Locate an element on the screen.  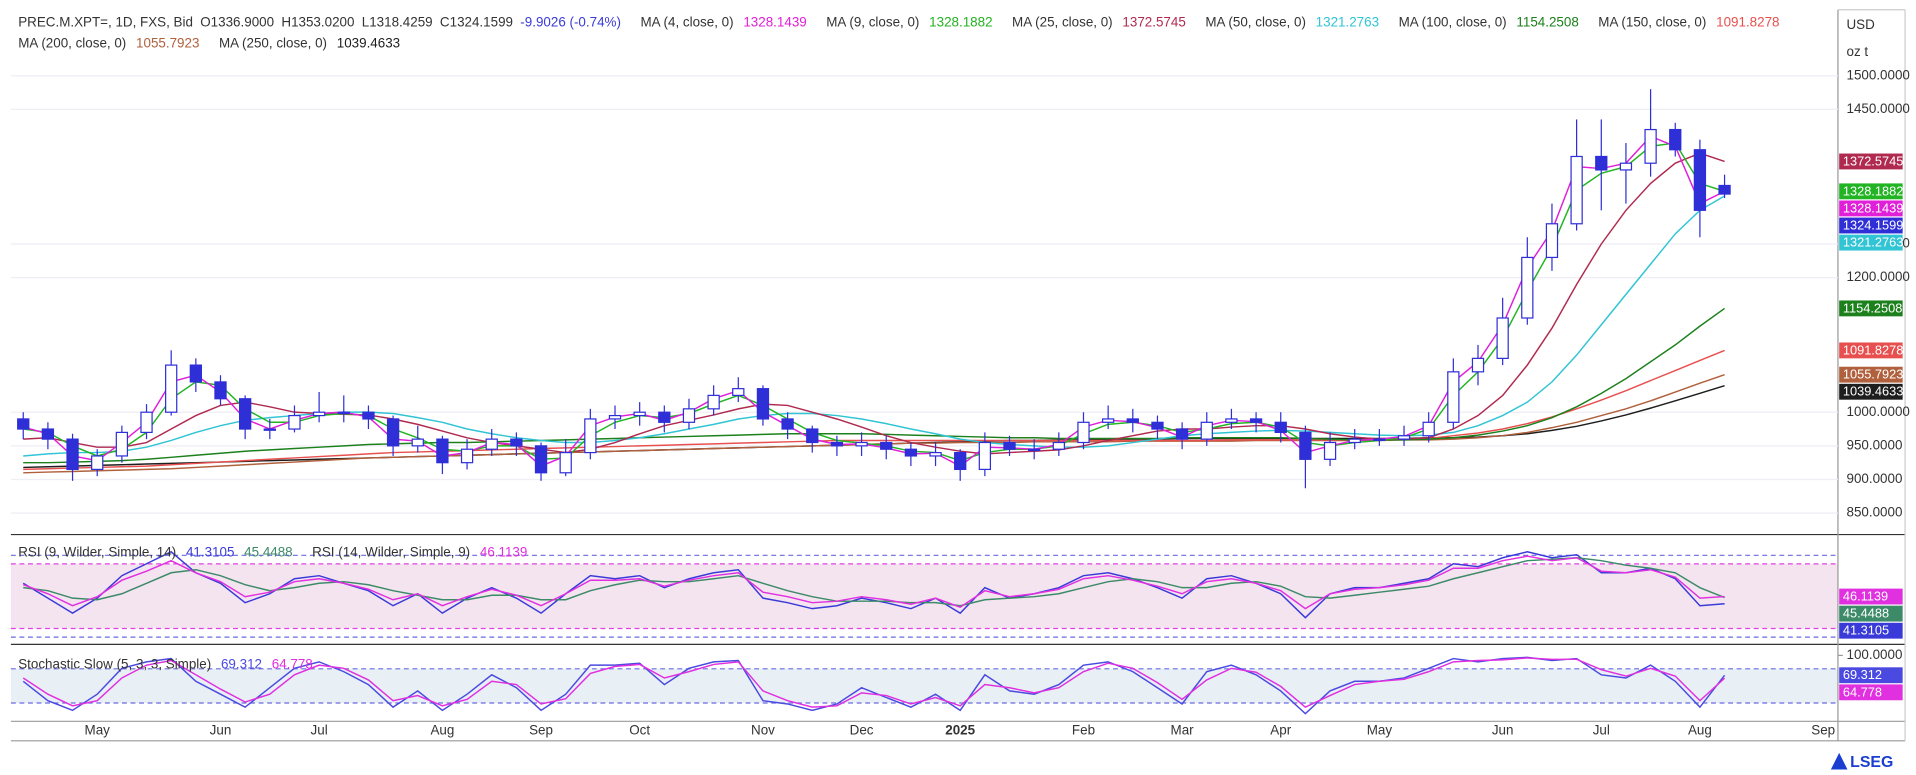
x-tick-label: Nov is located at coordinates (763, 730).